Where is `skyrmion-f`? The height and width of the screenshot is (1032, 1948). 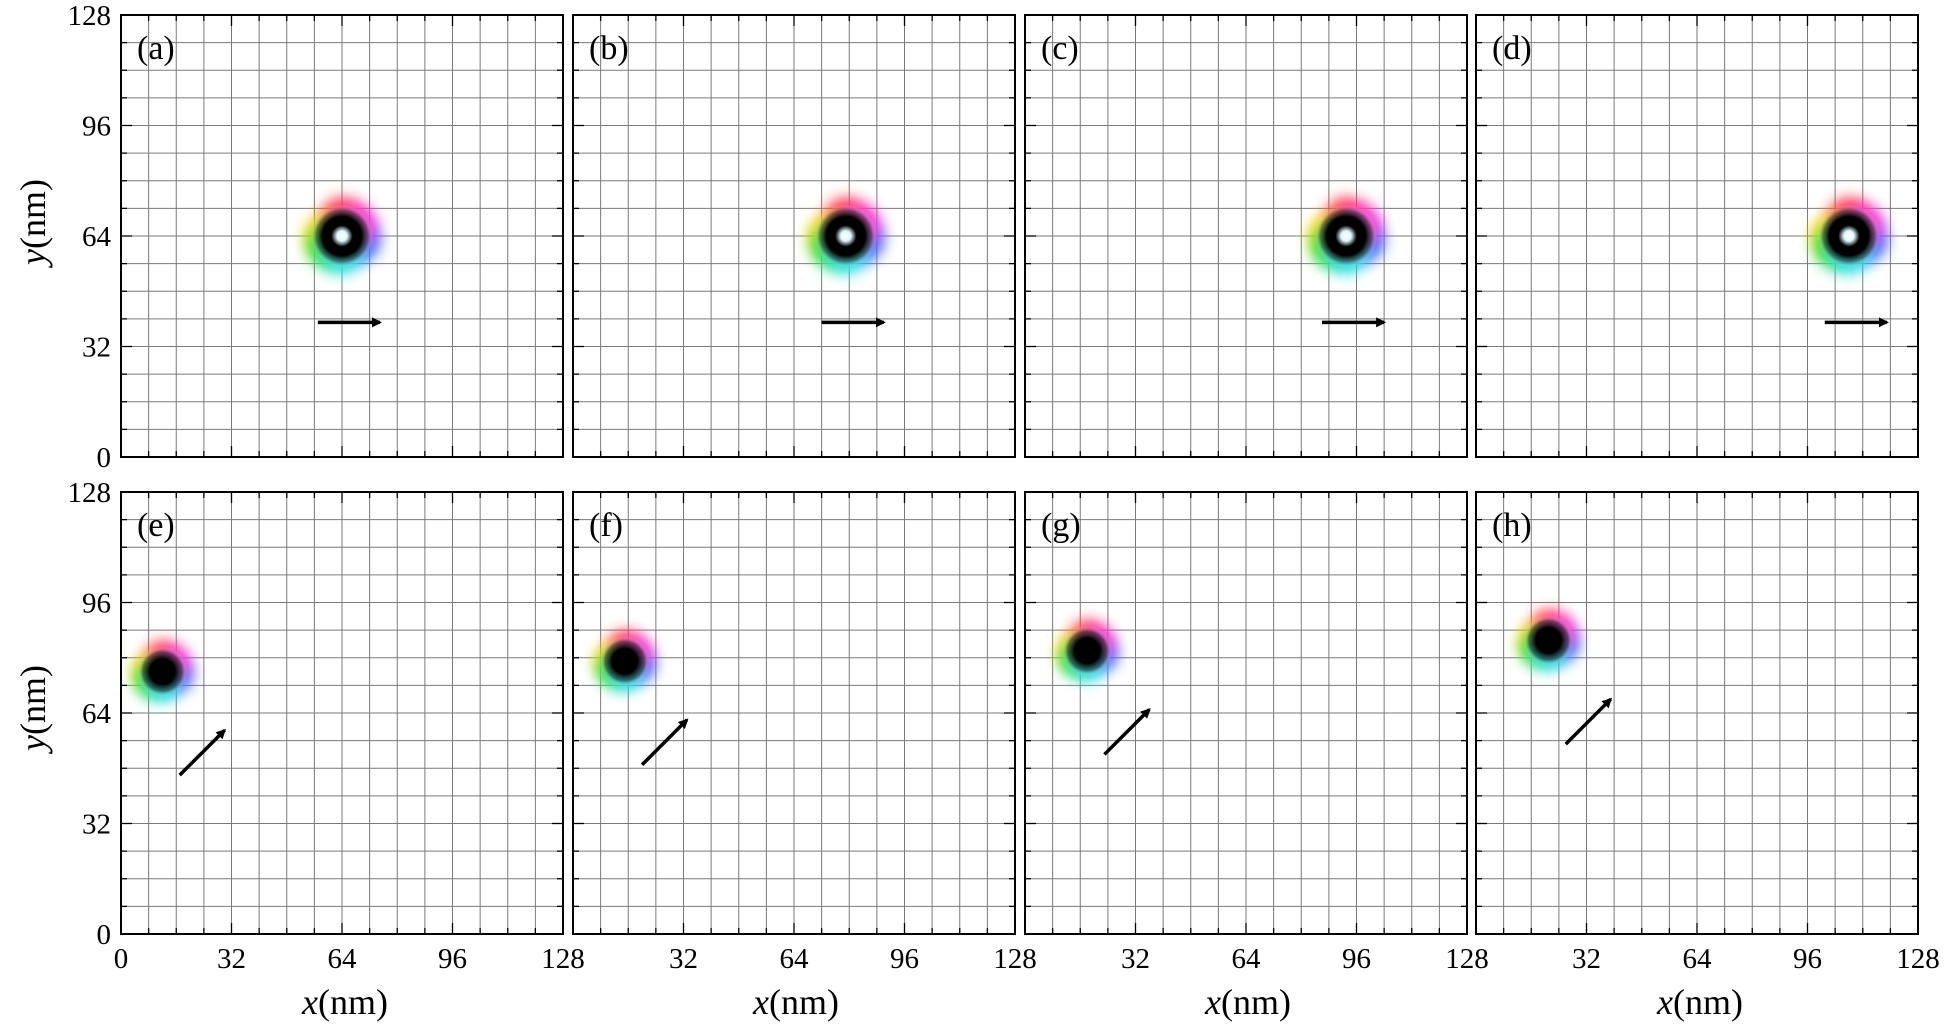 skyrmion-f is located at coordinates (625, 661).